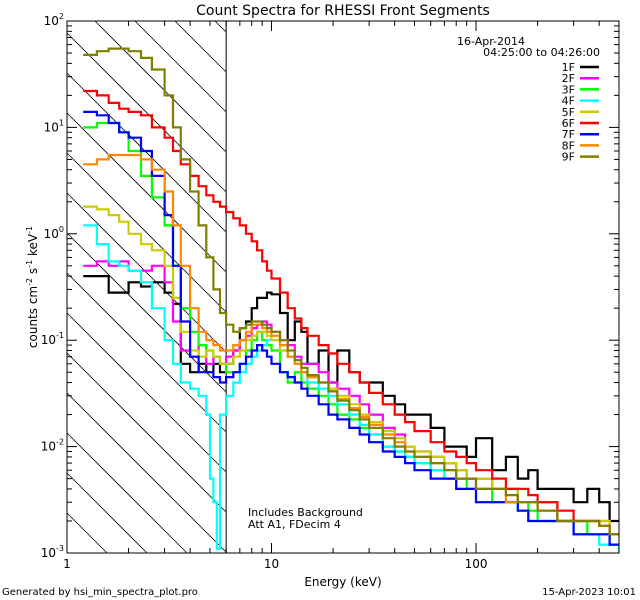 This screenshot has height=600, width=640. What do you see at coordinates (568, 123) in the screenshot?
I see `legend-label-6F: 6F` at bounding box center [568, 123].